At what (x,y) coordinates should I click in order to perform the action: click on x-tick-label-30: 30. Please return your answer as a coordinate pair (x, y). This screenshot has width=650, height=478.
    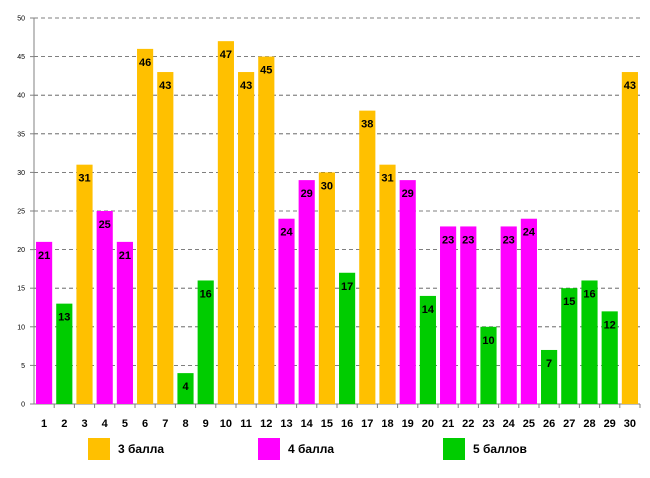
    Looking at the image, I should click on (630, 424).